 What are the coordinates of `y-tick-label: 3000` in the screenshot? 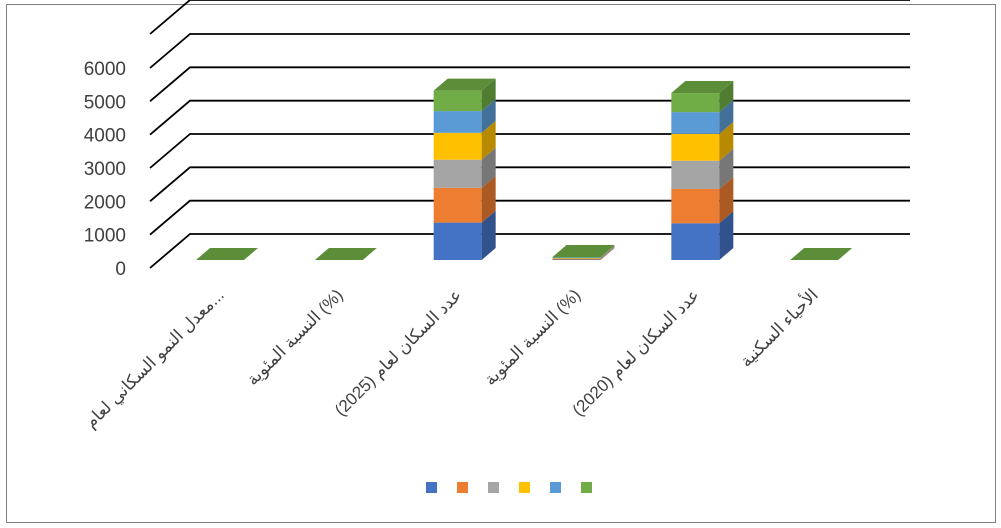 It's located at (105, 169).